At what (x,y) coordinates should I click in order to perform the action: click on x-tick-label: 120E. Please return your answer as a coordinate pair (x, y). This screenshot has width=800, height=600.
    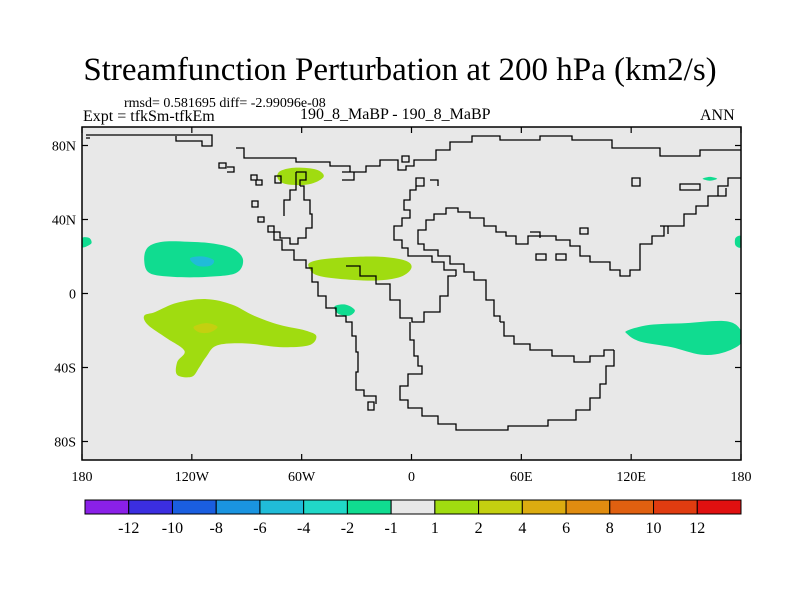
    Looking at the image, I should click on (631, 477).